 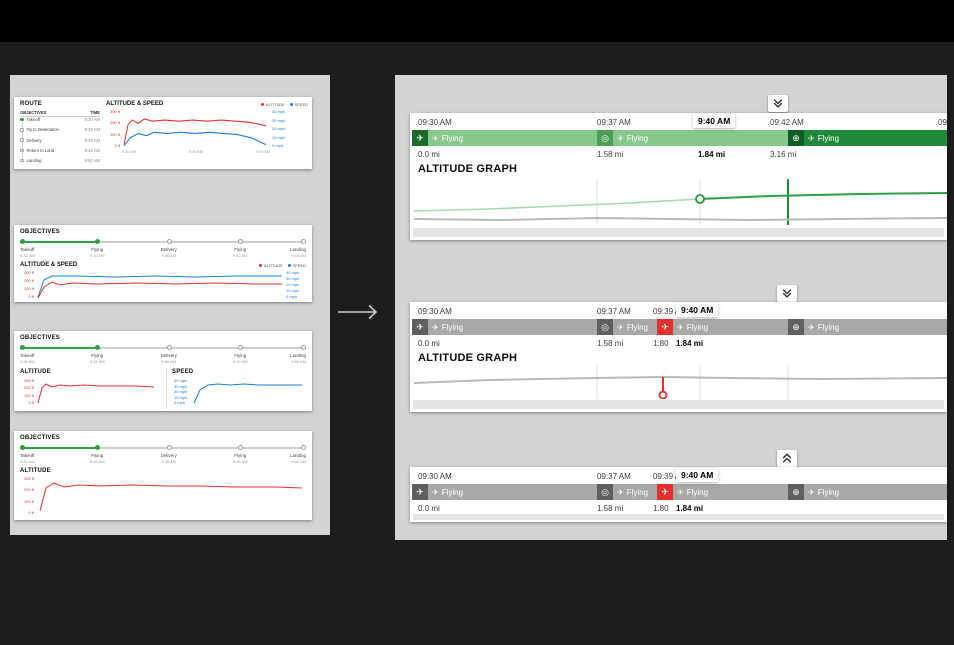 I want to click on altitude-chart, so click(x=171, y=497).